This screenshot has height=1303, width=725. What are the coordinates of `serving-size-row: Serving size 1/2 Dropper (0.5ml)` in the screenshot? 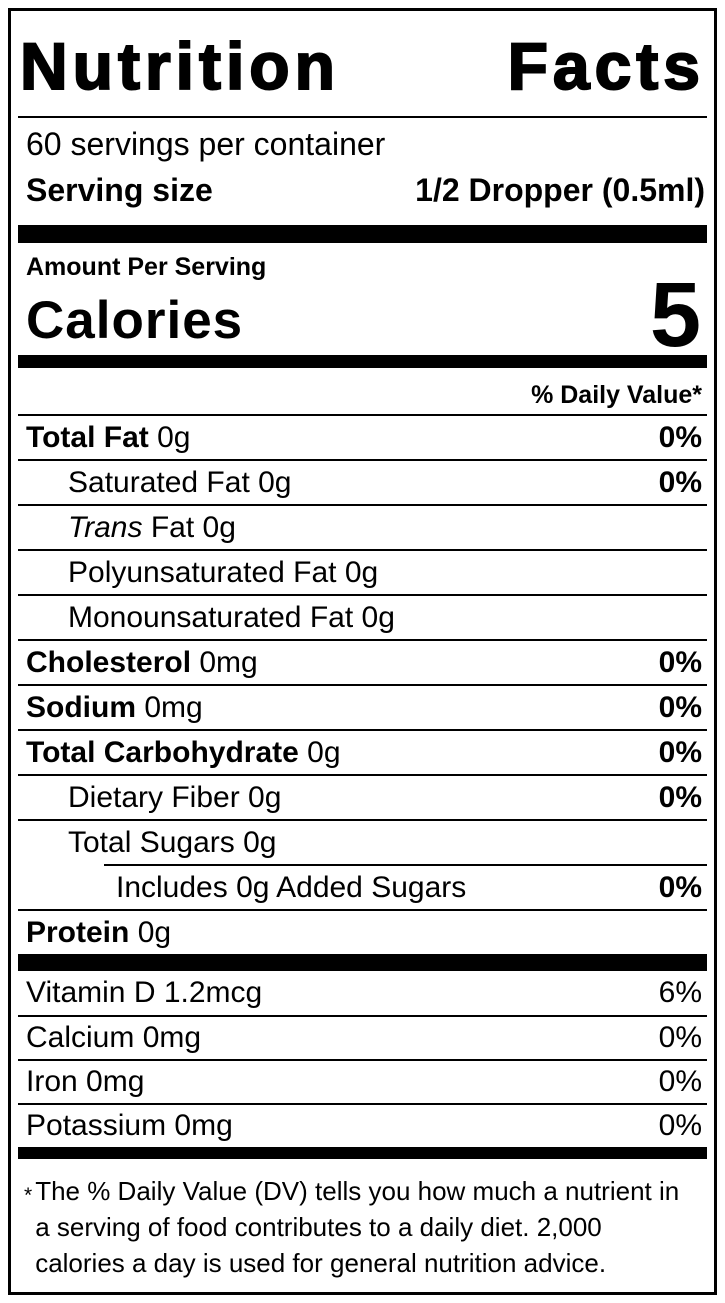 It's located at (362, 196).